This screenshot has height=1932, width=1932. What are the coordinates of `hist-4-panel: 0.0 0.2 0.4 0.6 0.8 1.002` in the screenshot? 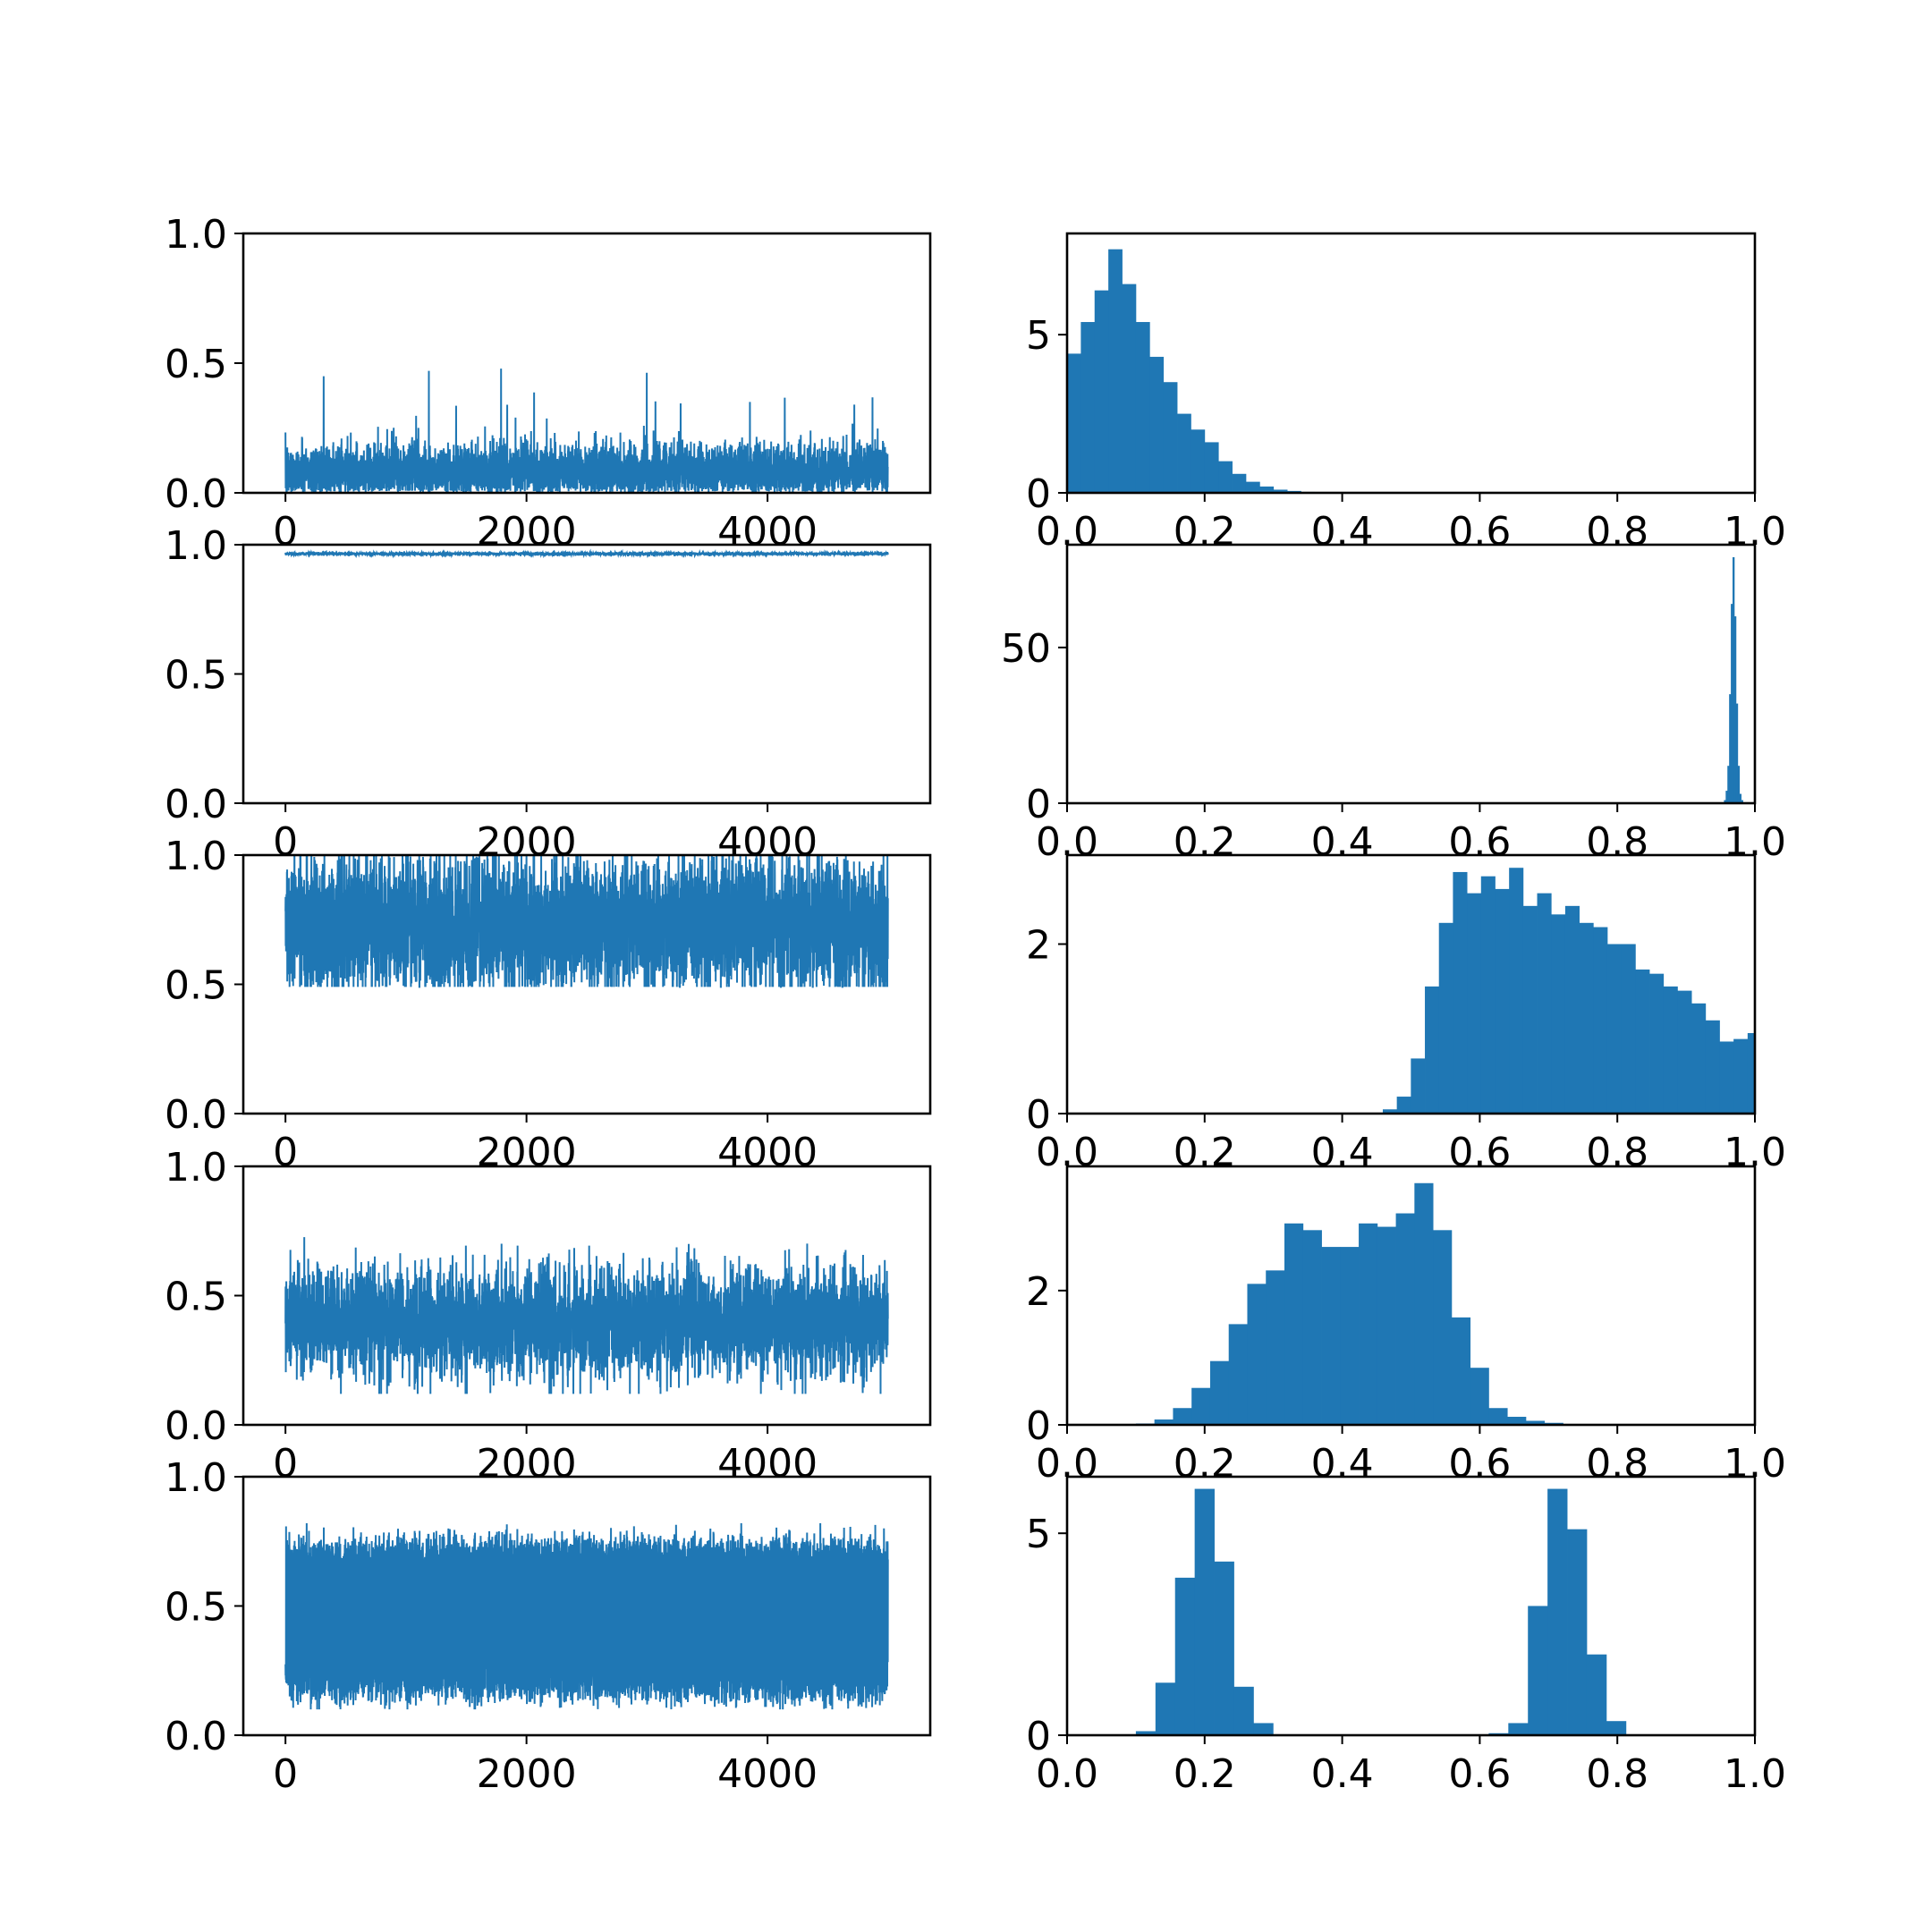 It's located at (1406, 1326).